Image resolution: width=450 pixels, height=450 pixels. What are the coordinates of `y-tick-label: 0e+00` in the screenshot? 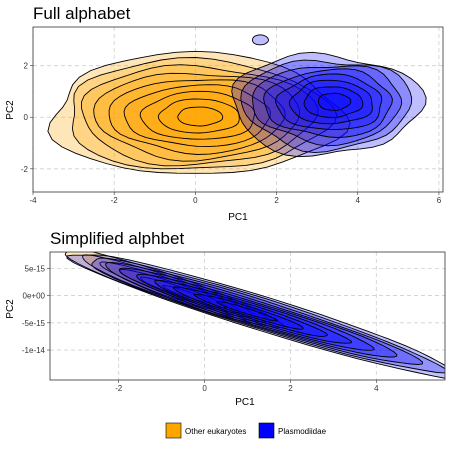 It's located at (34, 296).